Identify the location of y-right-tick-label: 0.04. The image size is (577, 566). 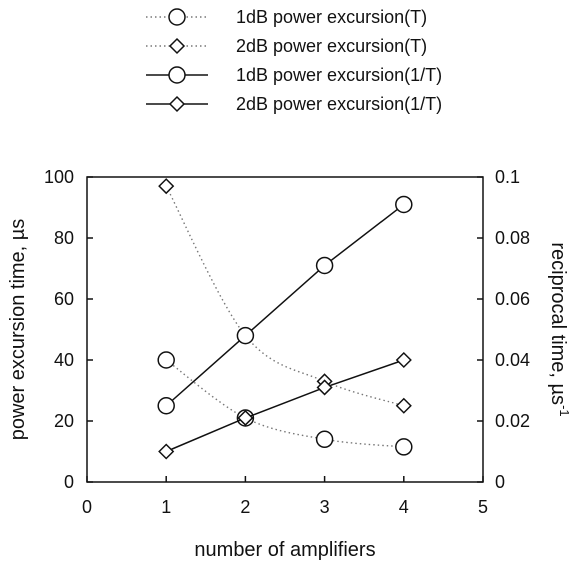
(512, 360).